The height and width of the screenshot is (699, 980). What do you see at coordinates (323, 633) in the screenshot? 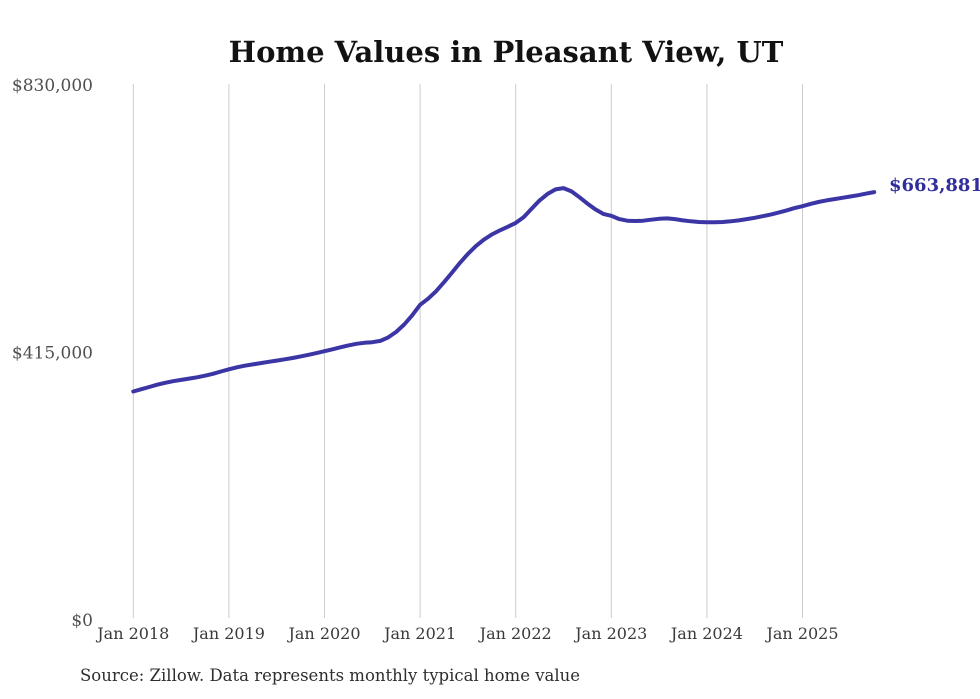
I see `x-axis-tick-label: Jan 2020` at bounding box center [323, 633].